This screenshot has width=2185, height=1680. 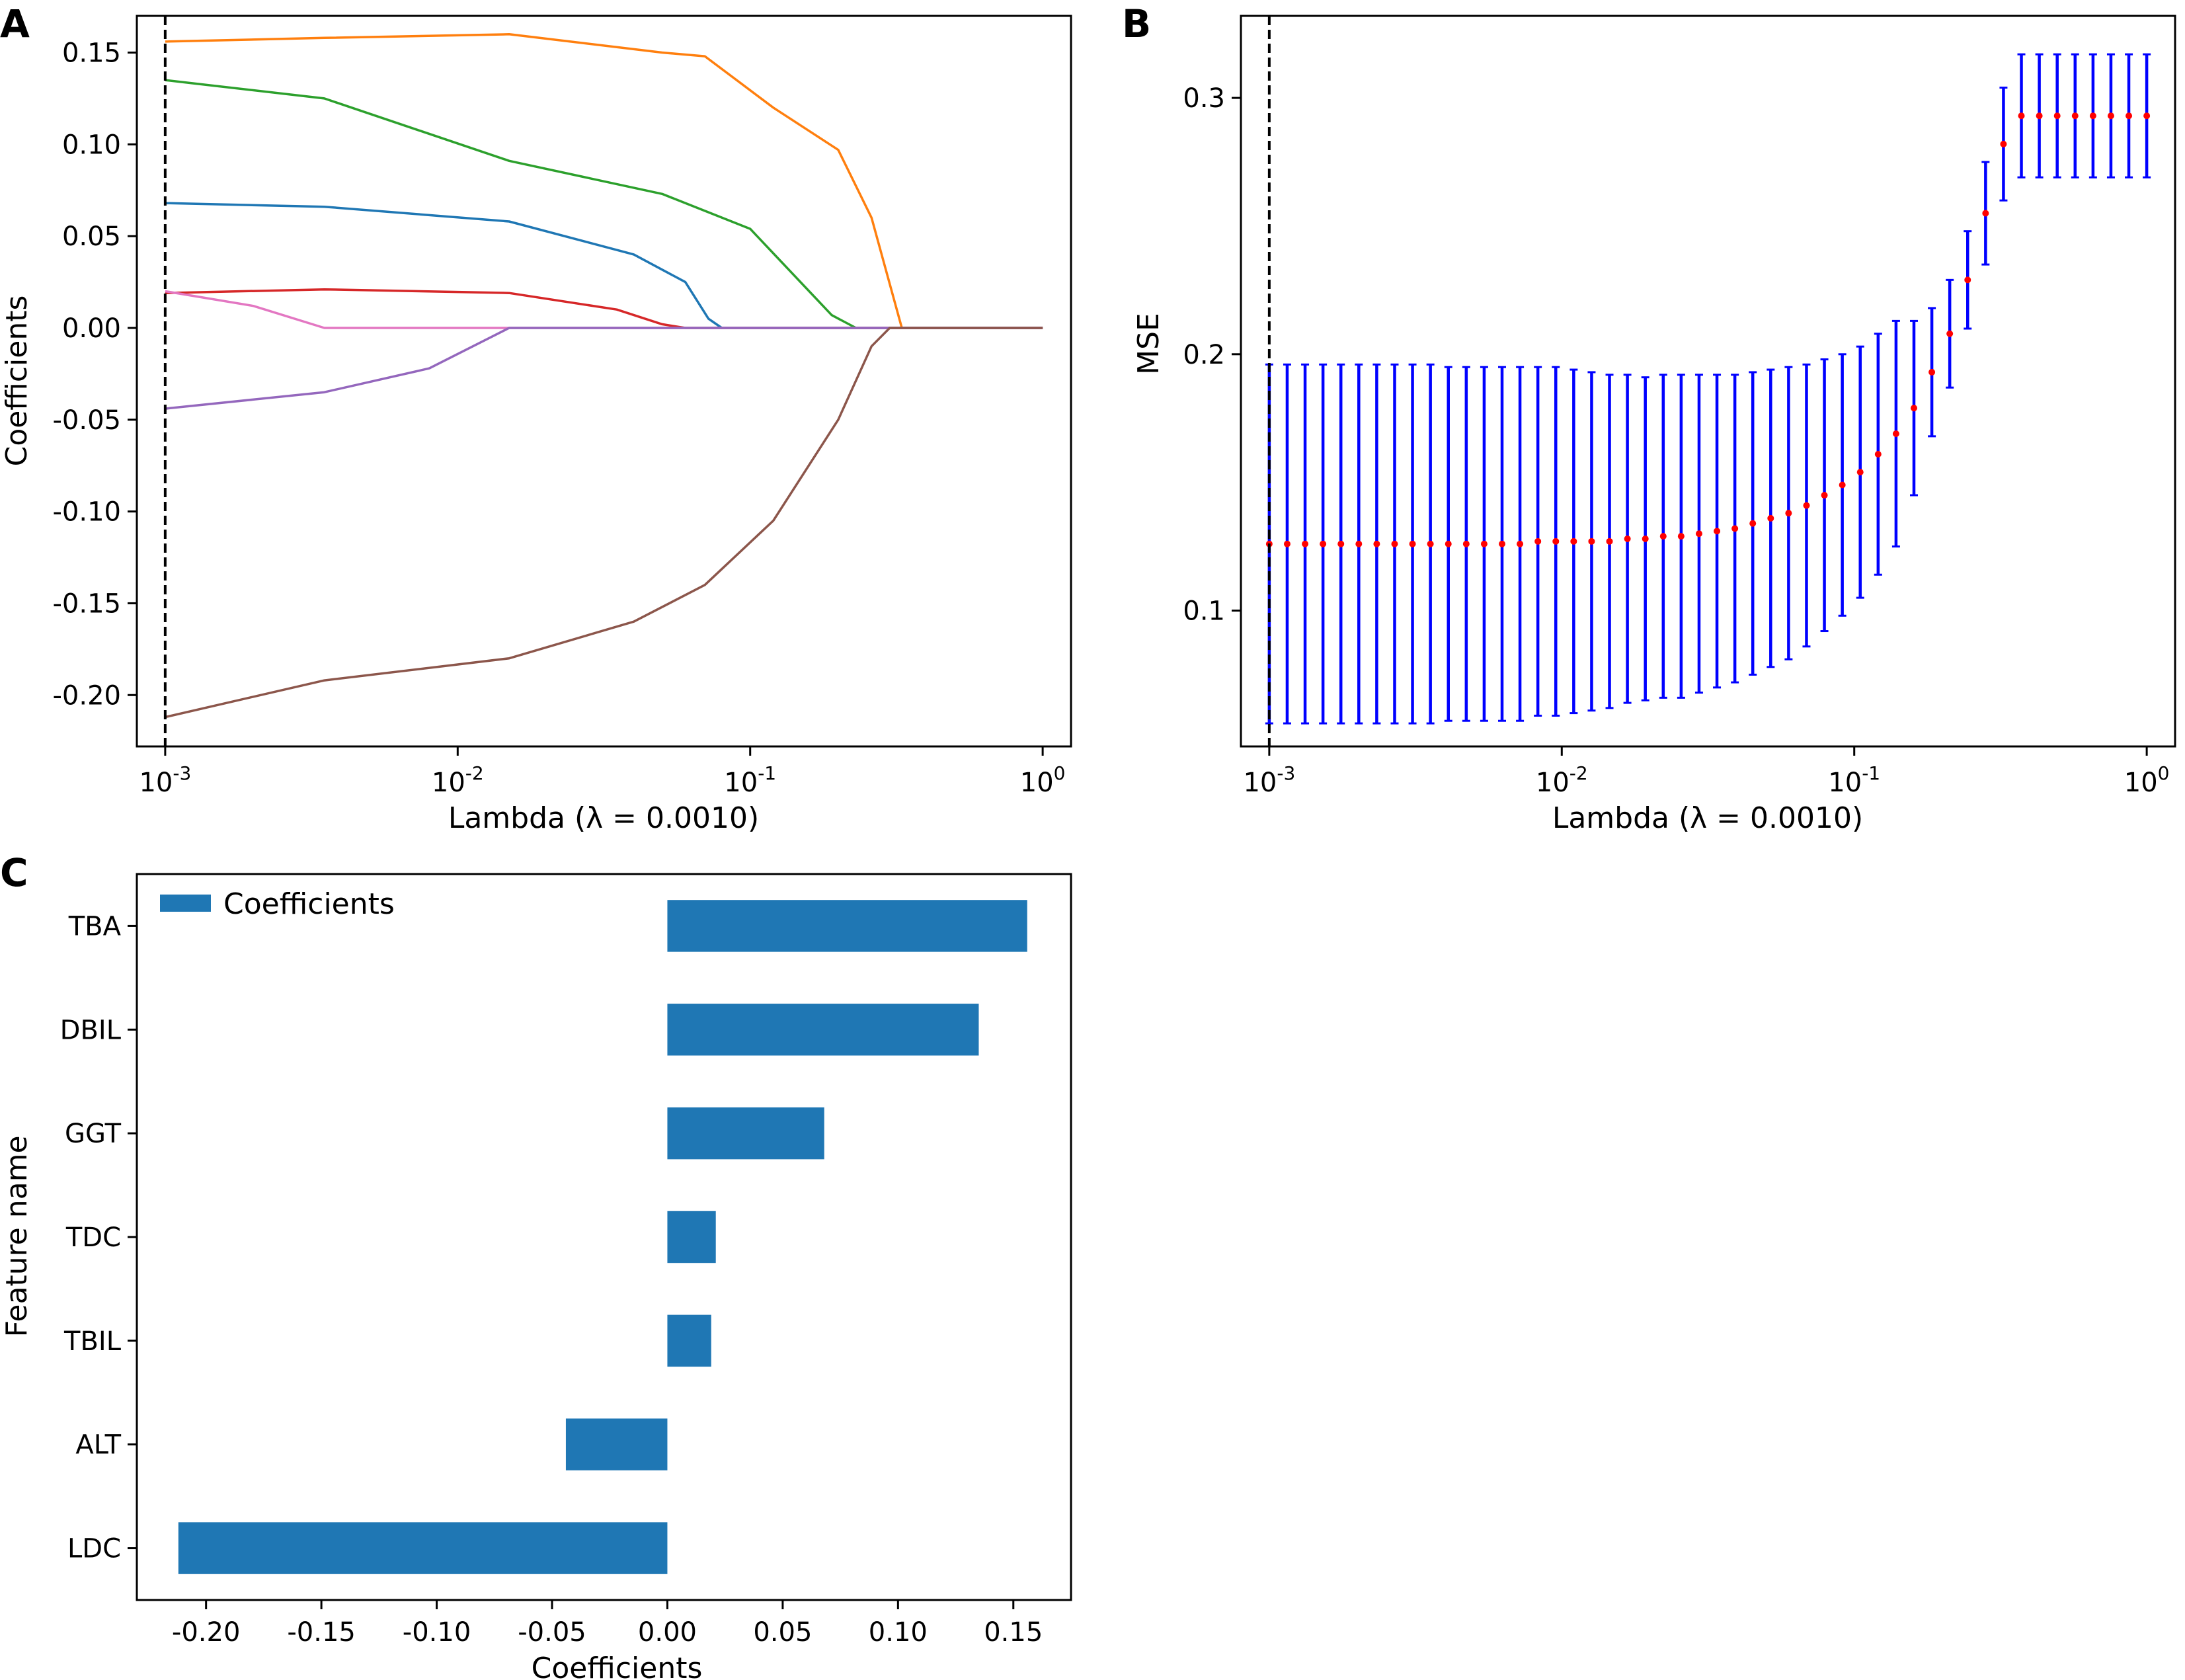 What do you see at coordinates (603, 818) in the screenshot?
I see `chart-a-x-label: Lambda (λ = 0.0010)` at bounding box center [603, 818].